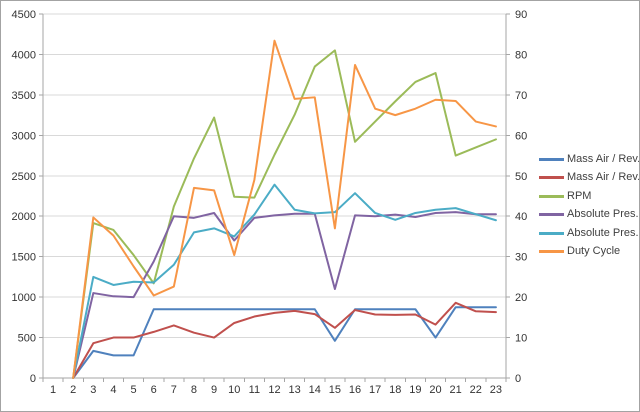 This screenshot has width=640, height=412. What do you see at coordinates (594, 251) in the screenshot?
I see `legend-label: Duty Cycle` at bounding box center [594, 251].